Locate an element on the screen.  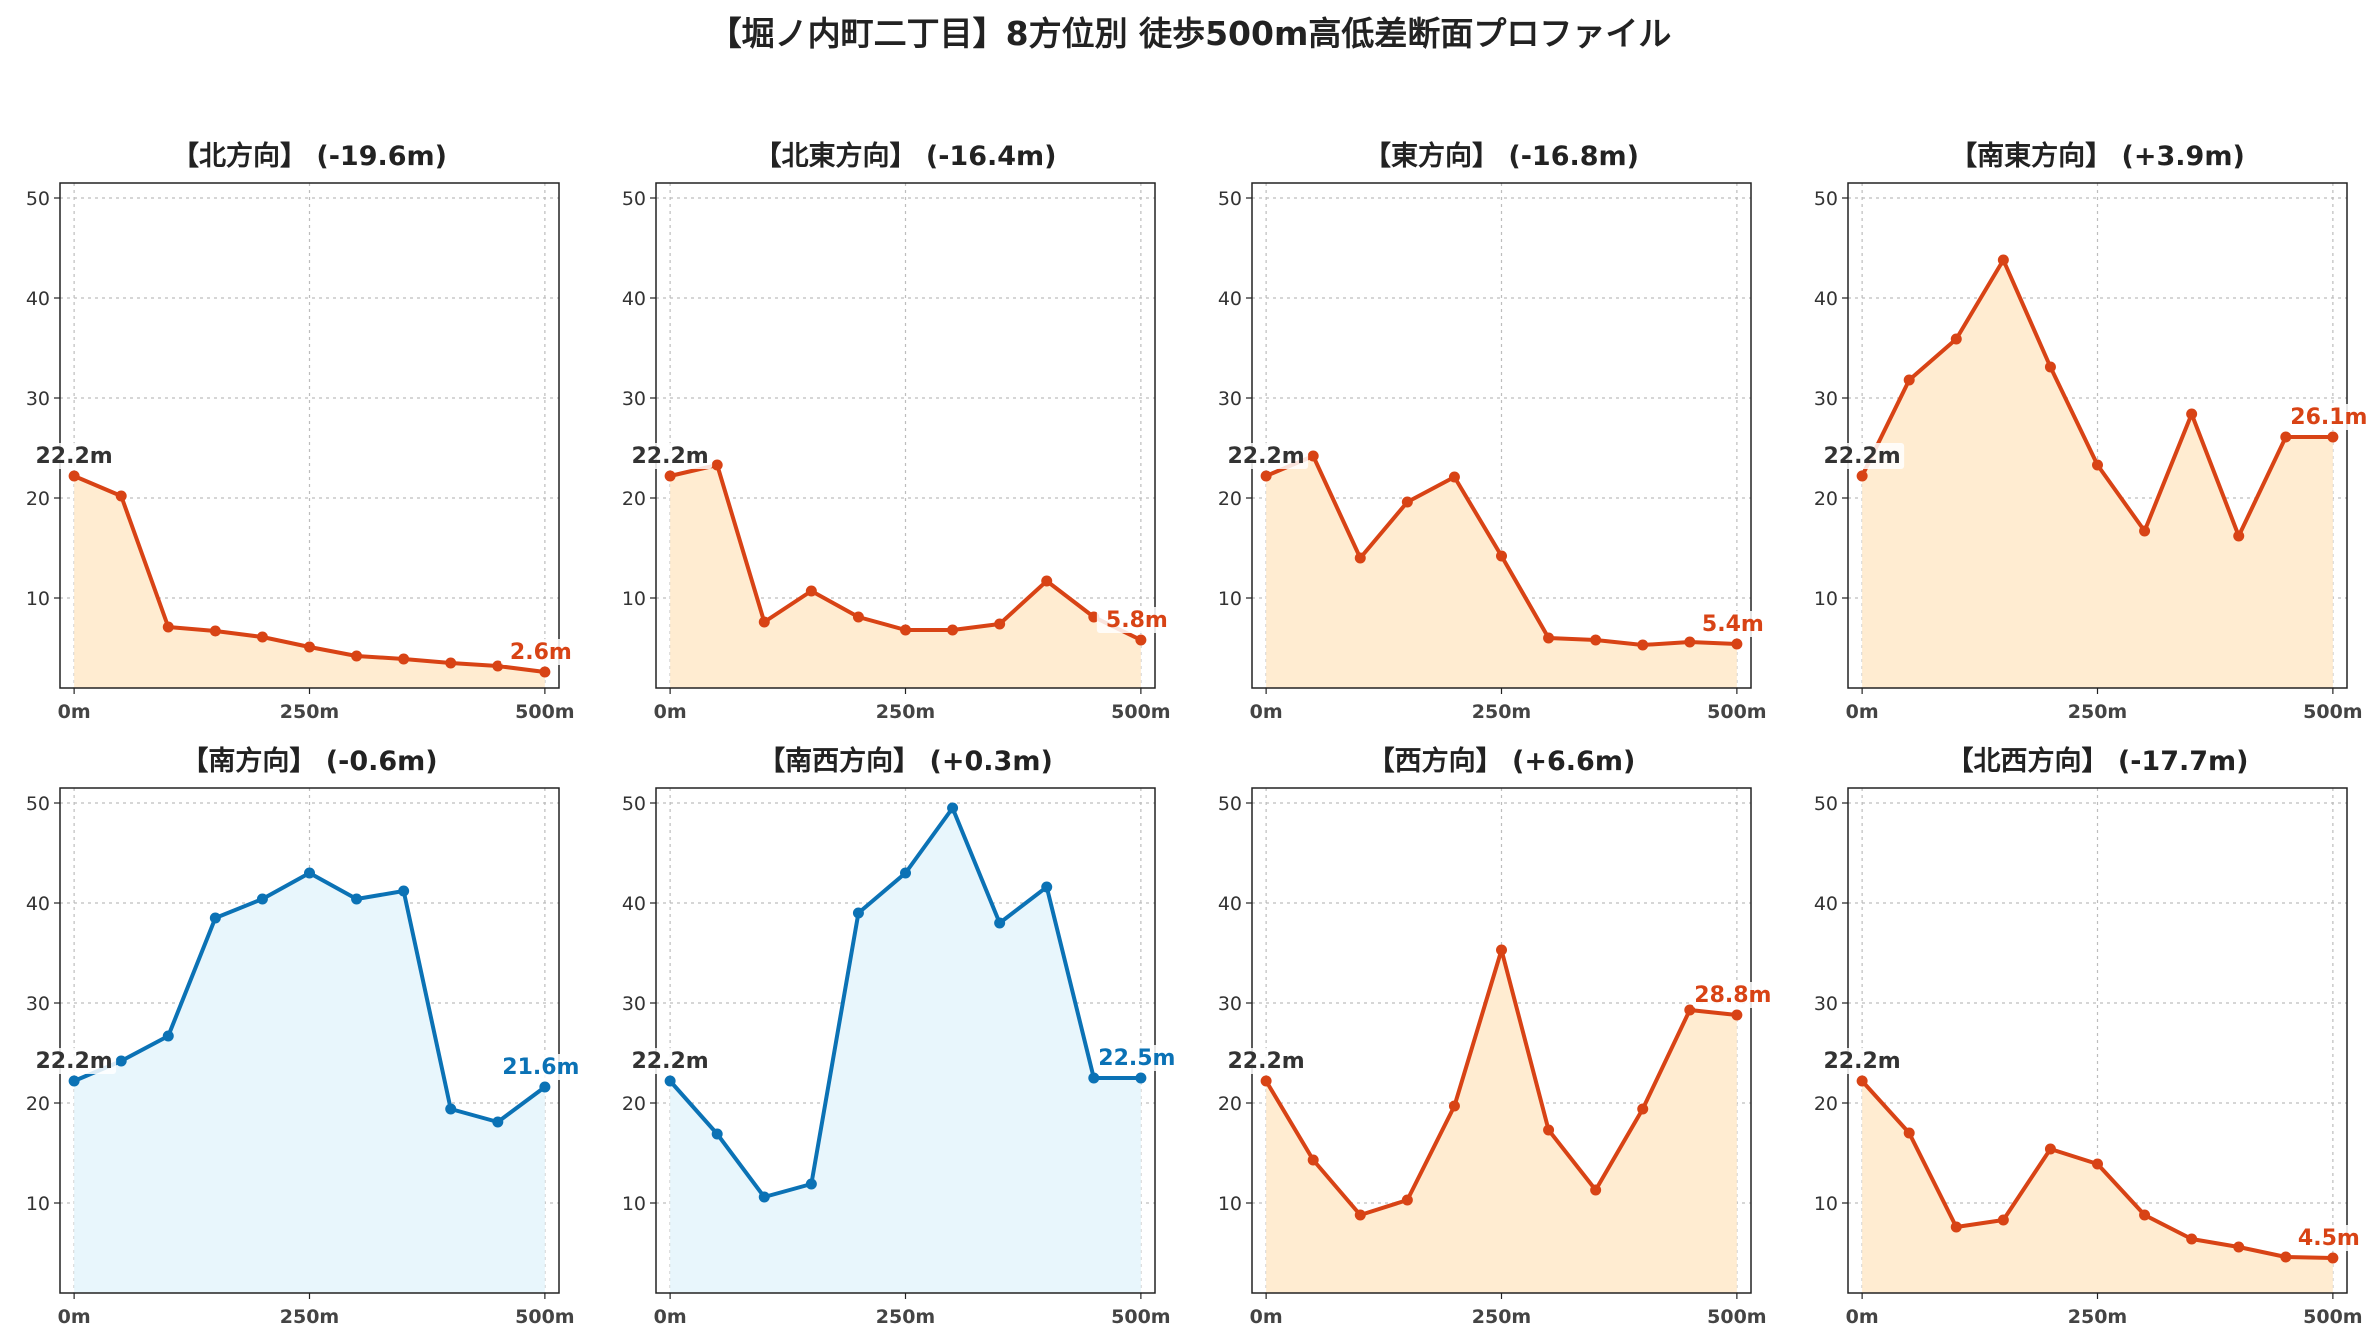
end-elevation-label: 21.6m is located at coordinates (540, 1067).